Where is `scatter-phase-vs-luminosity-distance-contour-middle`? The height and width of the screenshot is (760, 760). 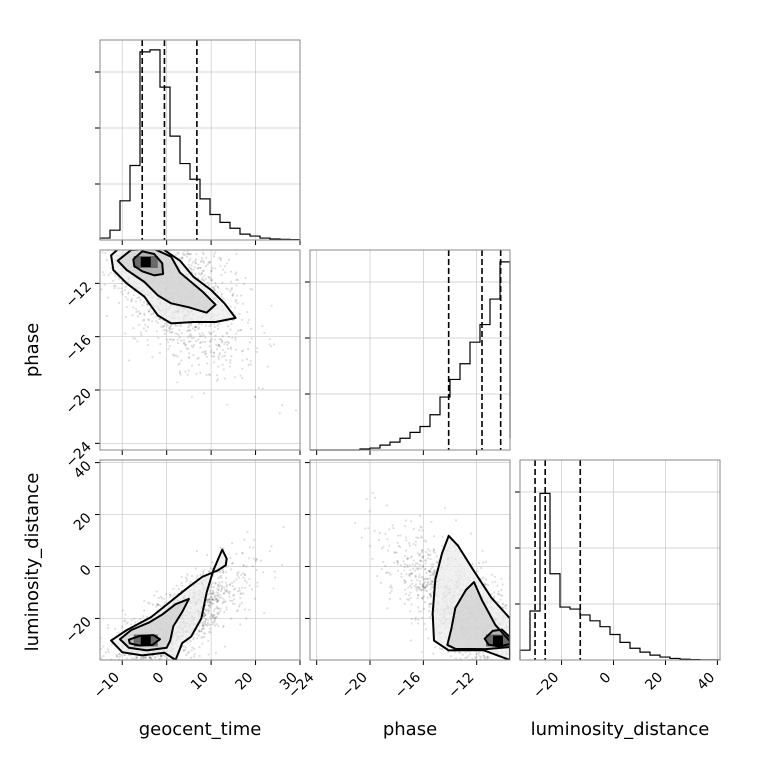 scatter-phase-vs-luminosity-distance-contour-middle is located at coordinates (478, 616).